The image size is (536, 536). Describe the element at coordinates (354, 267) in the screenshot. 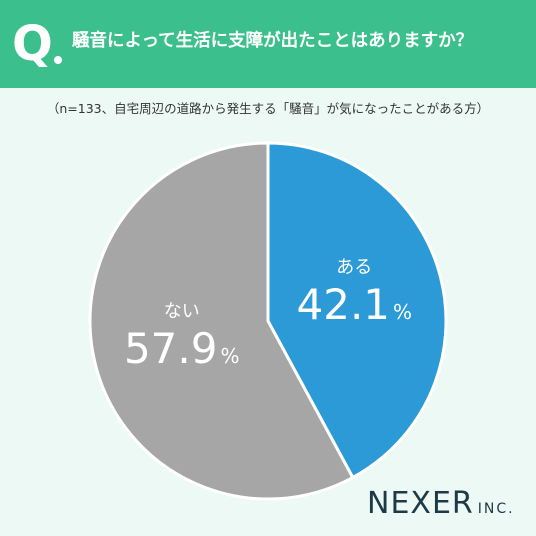

I see `slice-category-label: ある` at that location.